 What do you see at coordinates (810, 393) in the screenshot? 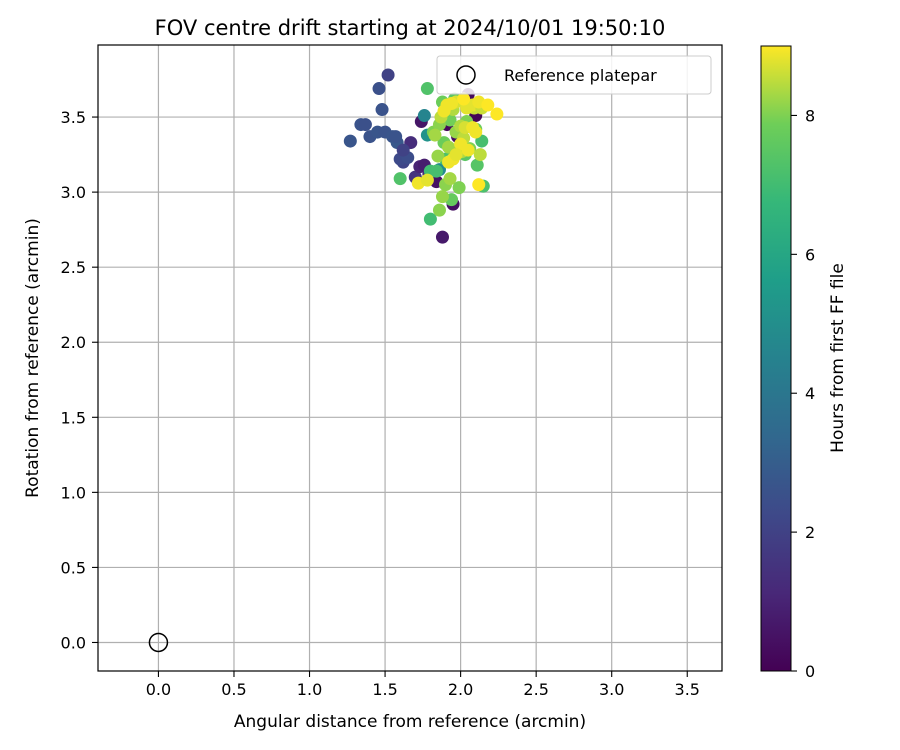
I see `colorbar-tick-label: 4` at bounding box center [810, 393].